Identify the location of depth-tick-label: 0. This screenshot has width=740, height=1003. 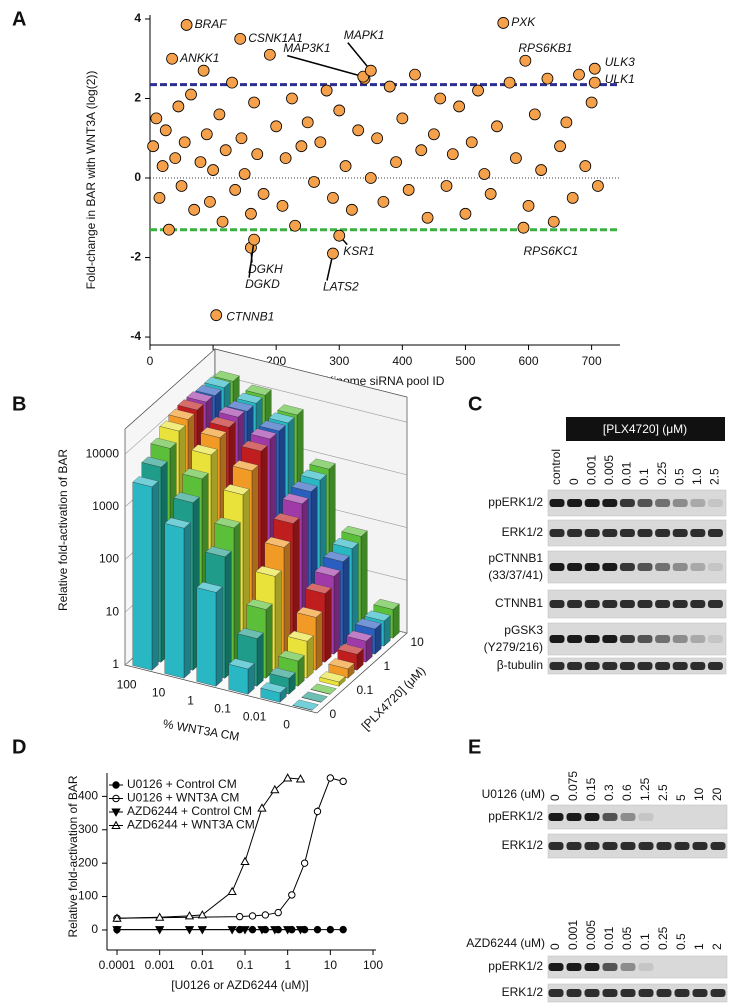
(333, 714).